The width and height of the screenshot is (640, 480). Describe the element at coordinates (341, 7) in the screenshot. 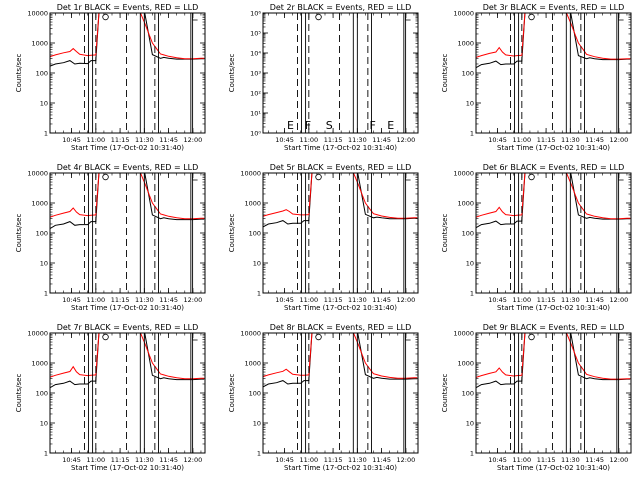

I see `panel-title: Det 2r BLACK = Events, RED = LLD` at that location.